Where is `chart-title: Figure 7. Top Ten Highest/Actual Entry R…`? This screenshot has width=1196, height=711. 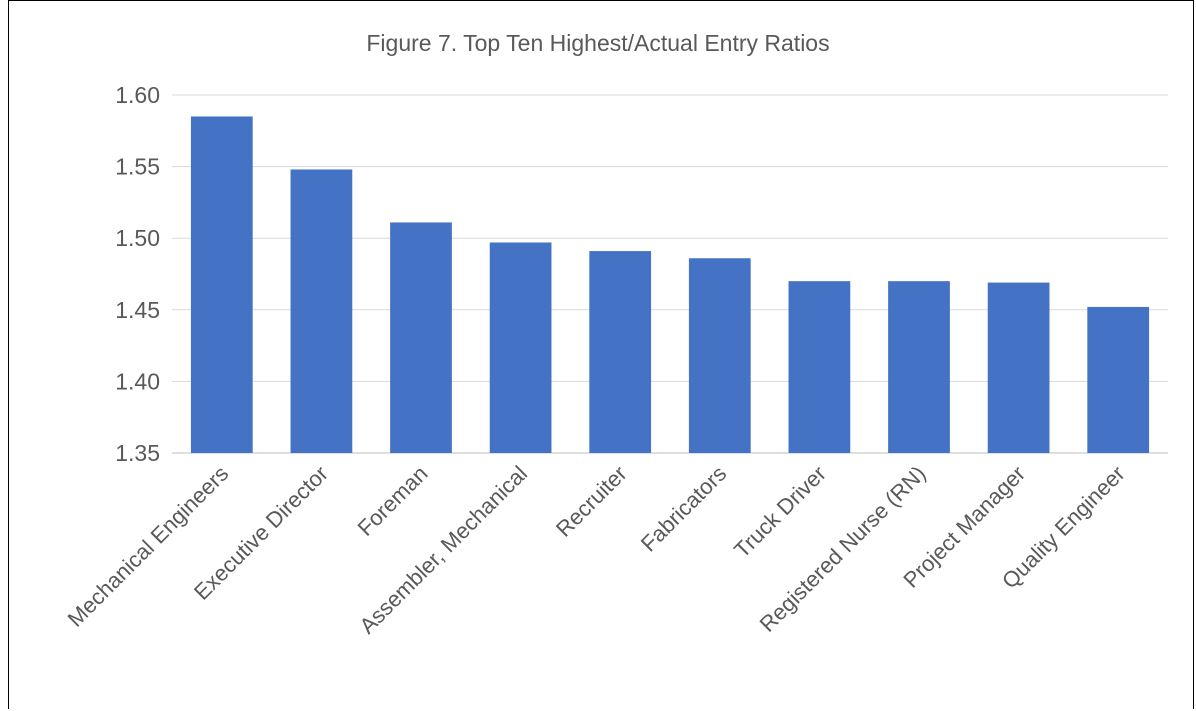
chart-title: Figure 7. Top Ten Highest/Actual Entry R… is located at coordinates (598, 43).